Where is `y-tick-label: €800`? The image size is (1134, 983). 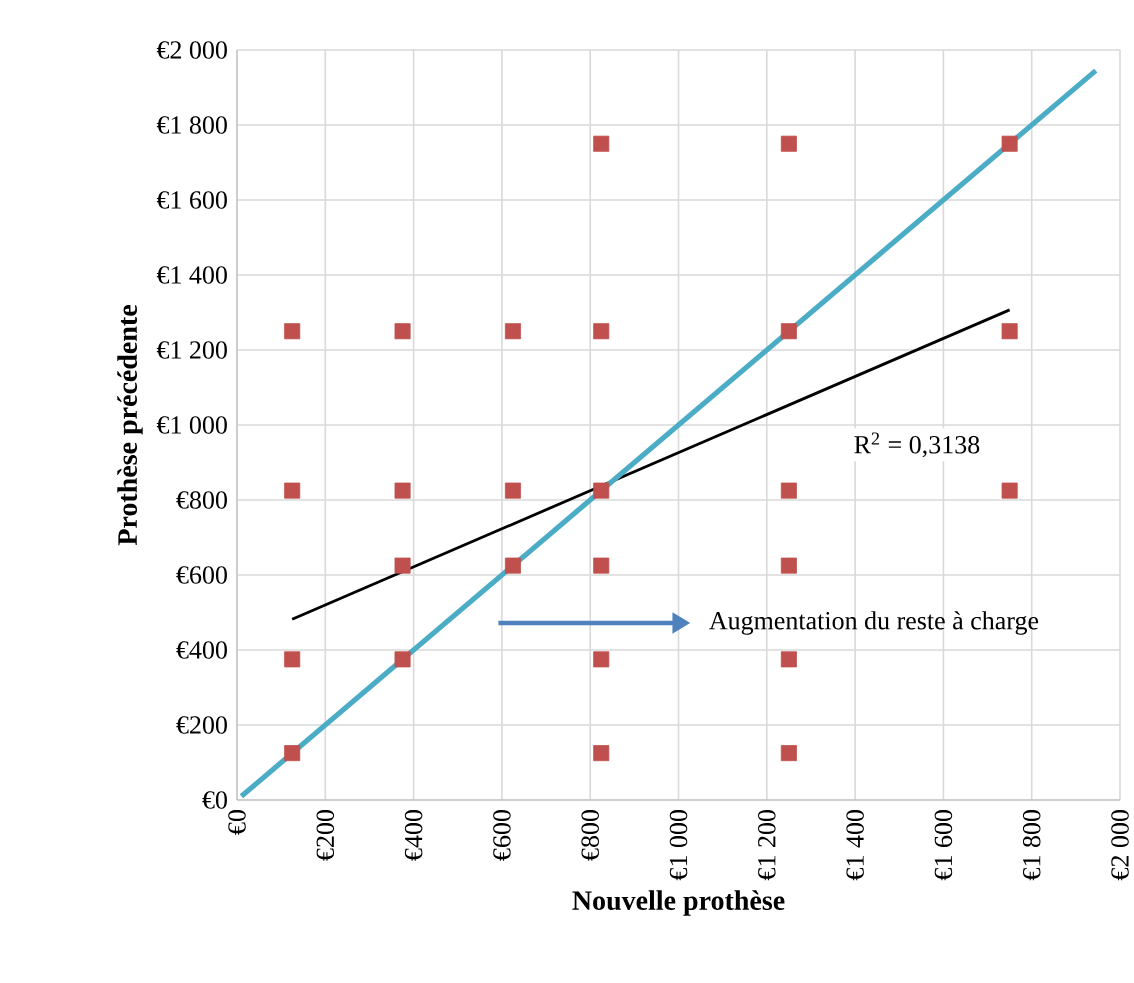 y-tick-label: €800 is located at coordinates (201, 500).